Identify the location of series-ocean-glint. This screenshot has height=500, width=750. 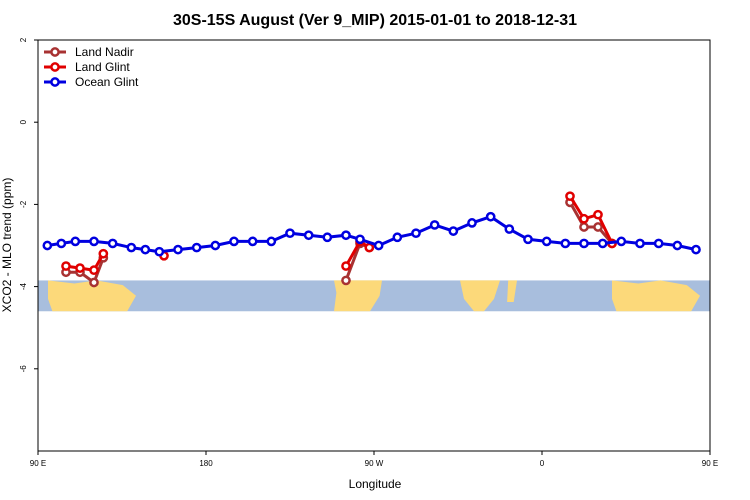
(371, 234).